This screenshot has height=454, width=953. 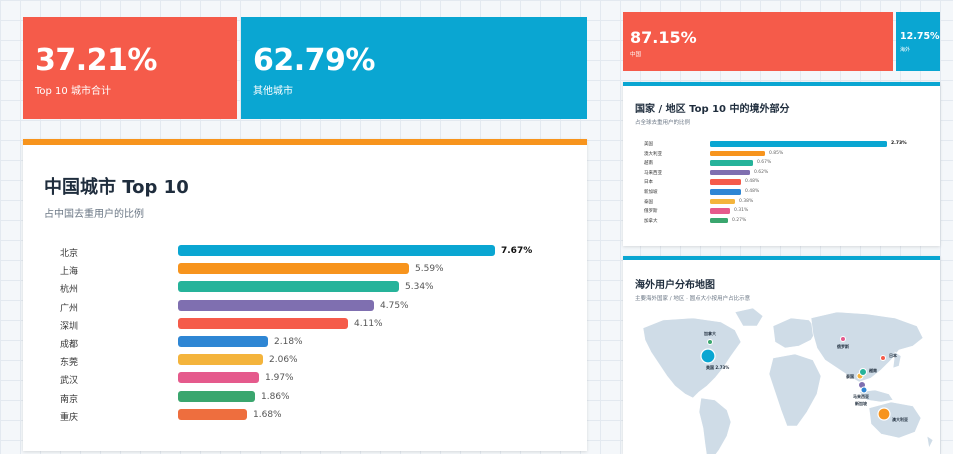 What do you see at coordinates (693, 299) in the screenshot?
I see `map-subtitle: 主要海外国家 / 地区 · 圆点大小按用户占比示意` at bounding box center [693, 299].